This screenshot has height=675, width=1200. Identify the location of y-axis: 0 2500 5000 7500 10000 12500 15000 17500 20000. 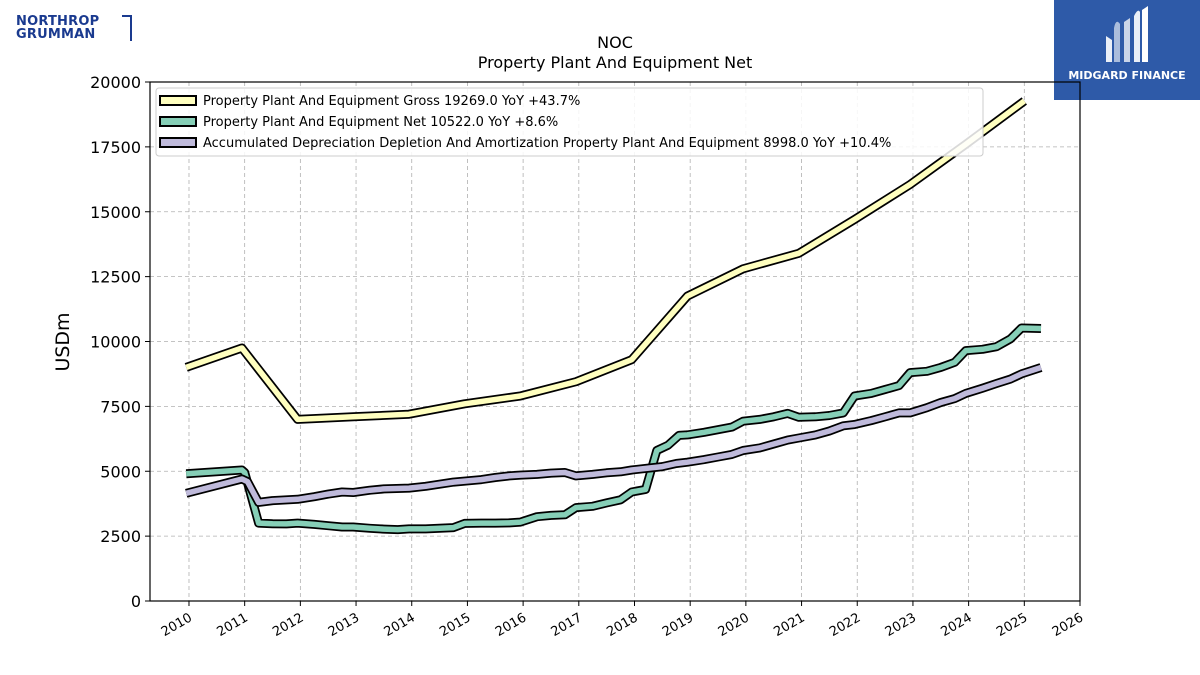
(120, 342).